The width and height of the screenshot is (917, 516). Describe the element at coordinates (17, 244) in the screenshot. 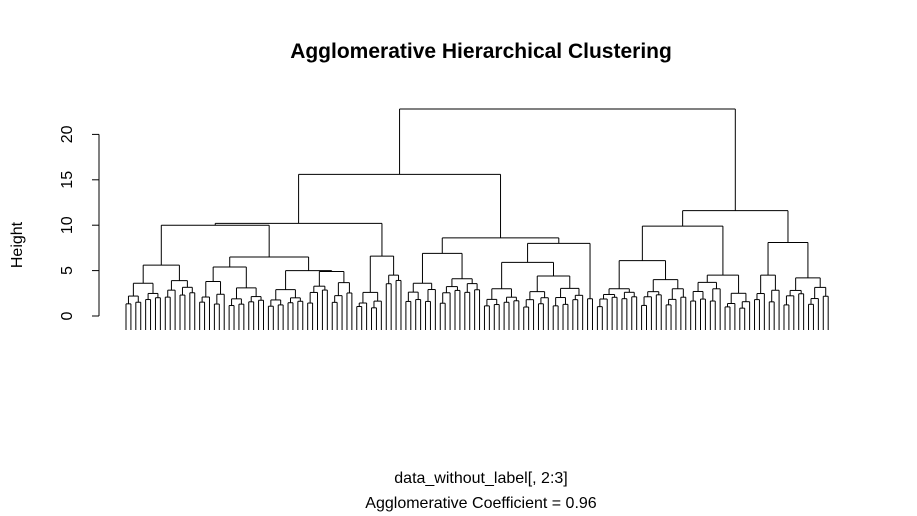

I see `y-axis-label: Height` at that location.